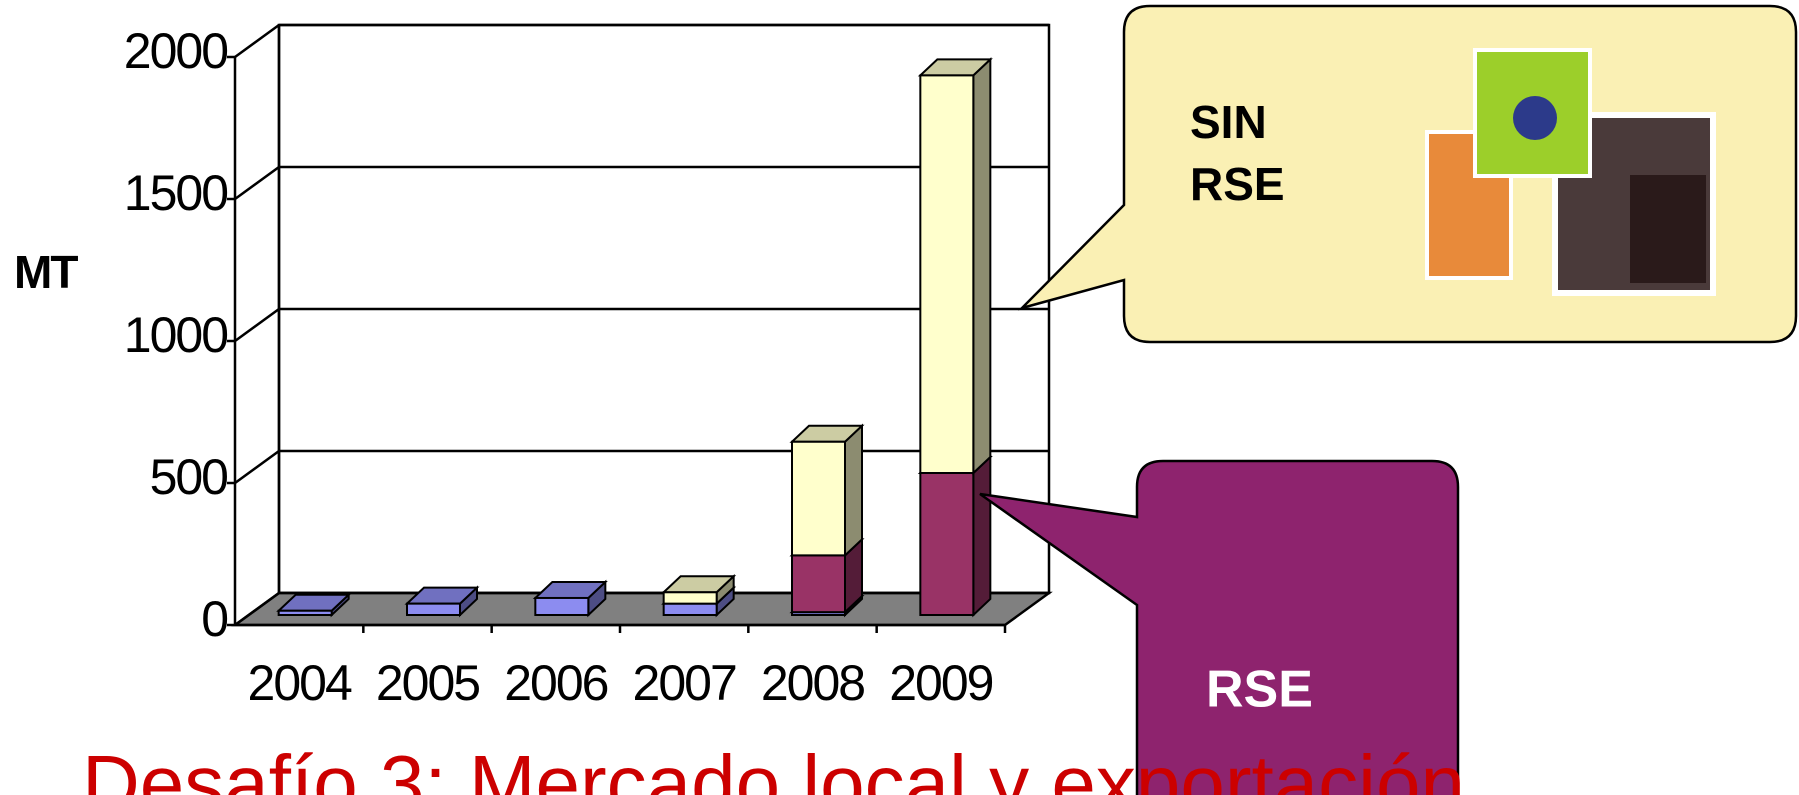 The height and width of the screenshot is (795, 1799). What do you see at coordinates (46, 272) in the screenshot?
I see `y-axis-label: MT` at bounding box center [46, 272].